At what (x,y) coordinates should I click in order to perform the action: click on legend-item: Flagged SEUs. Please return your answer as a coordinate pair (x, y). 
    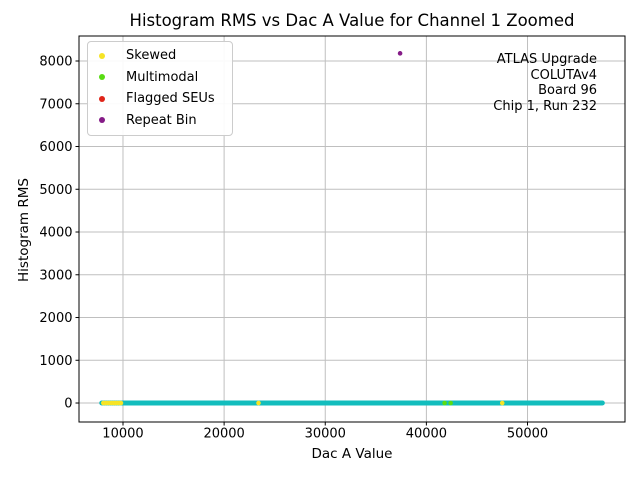
    Looking at the image, I should click on (160, 99).